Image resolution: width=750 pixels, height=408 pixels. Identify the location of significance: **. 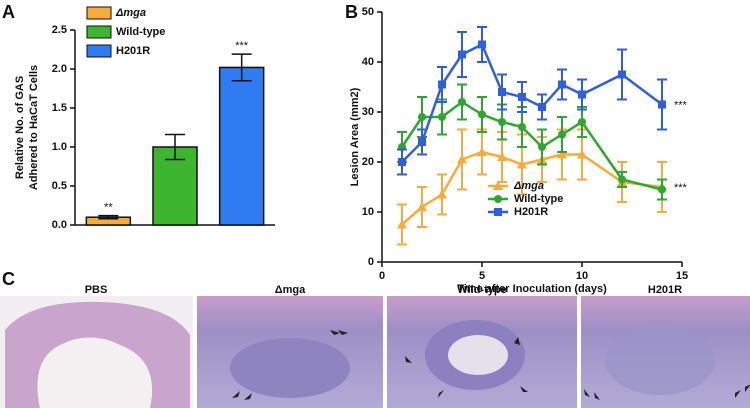
(108, 208).